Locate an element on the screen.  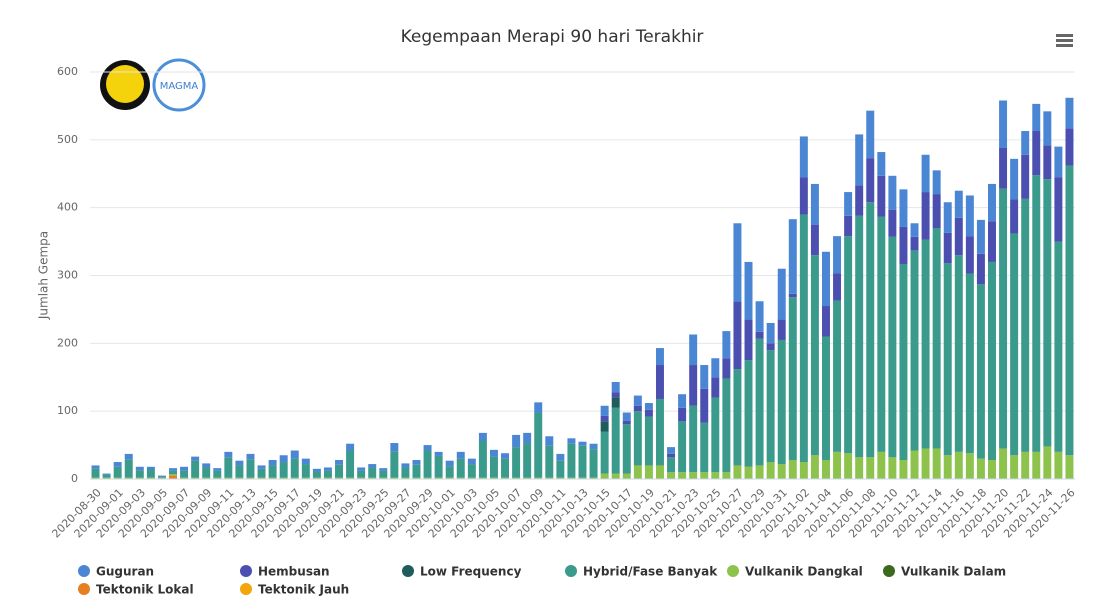
legend-item: Vulkanik Dangkal is located at coordinates (795, 572).